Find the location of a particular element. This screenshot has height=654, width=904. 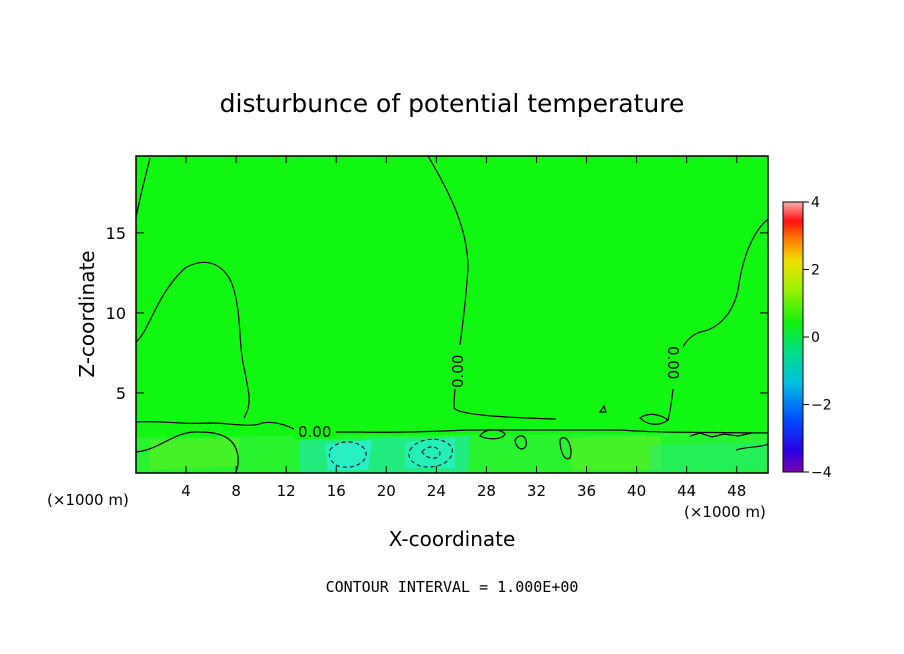

colorbar: 4 2 0 −2 −4 is located at coordinates (807, 338).